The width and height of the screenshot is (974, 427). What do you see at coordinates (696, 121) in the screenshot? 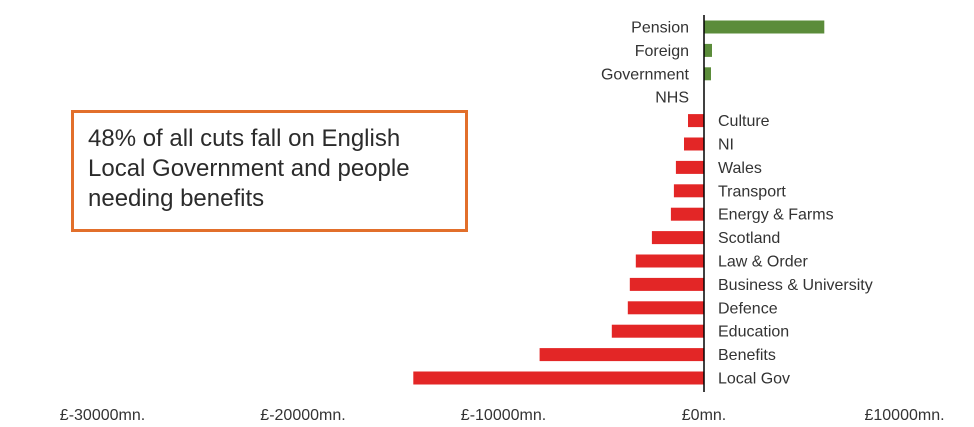
I see `bar-culture` at bounding box center [696, 121].